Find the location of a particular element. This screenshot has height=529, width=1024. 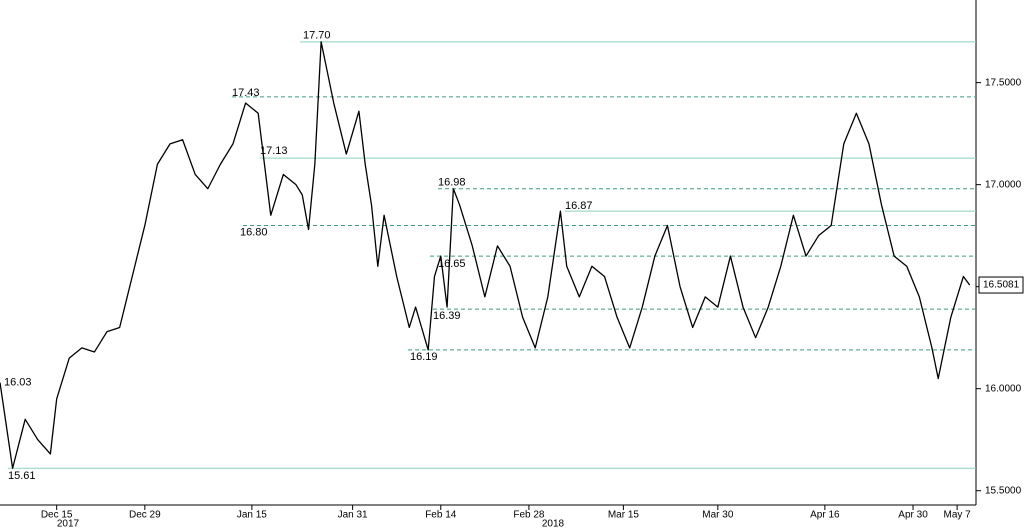

y-tick-label: 16.0000 is located at coordinates (1003, 388).